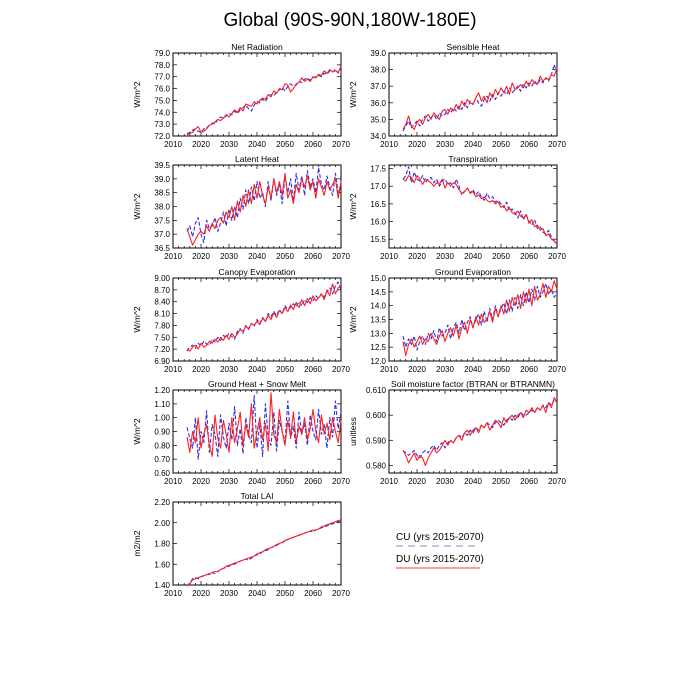 This screenshot has height=700, width=700. I want to click on y-tick-label: 0.610, so click(376, 390).